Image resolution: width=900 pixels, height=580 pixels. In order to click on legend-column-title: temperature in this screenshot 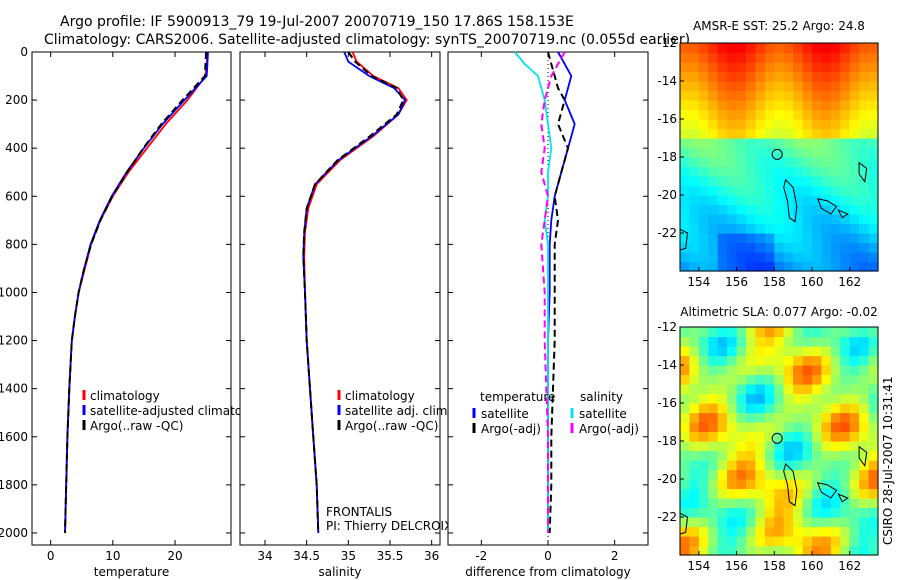, I will do `click(517, 397)`.